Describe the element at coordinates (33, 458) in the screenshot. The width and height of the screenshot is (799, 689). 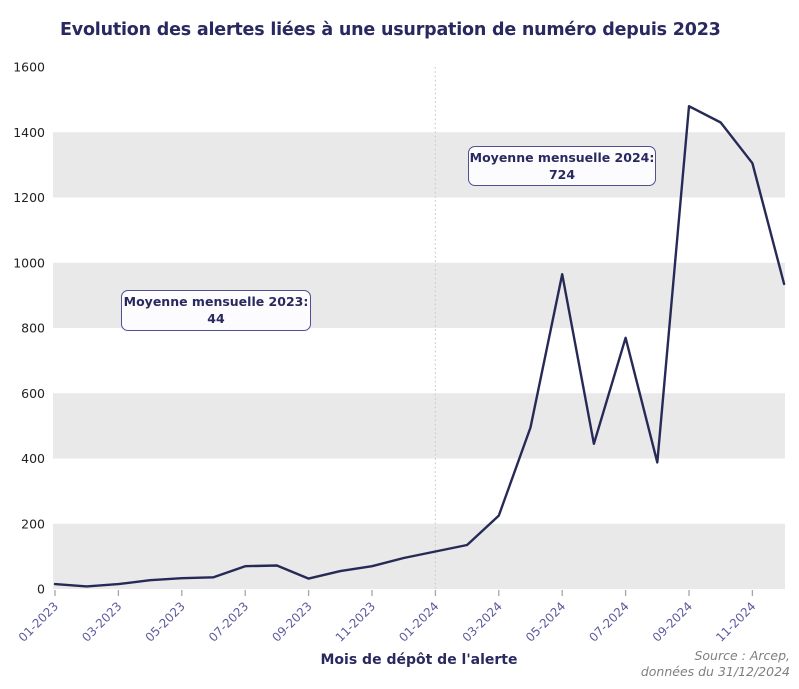
I see `y-axis-label: 400` at that location.